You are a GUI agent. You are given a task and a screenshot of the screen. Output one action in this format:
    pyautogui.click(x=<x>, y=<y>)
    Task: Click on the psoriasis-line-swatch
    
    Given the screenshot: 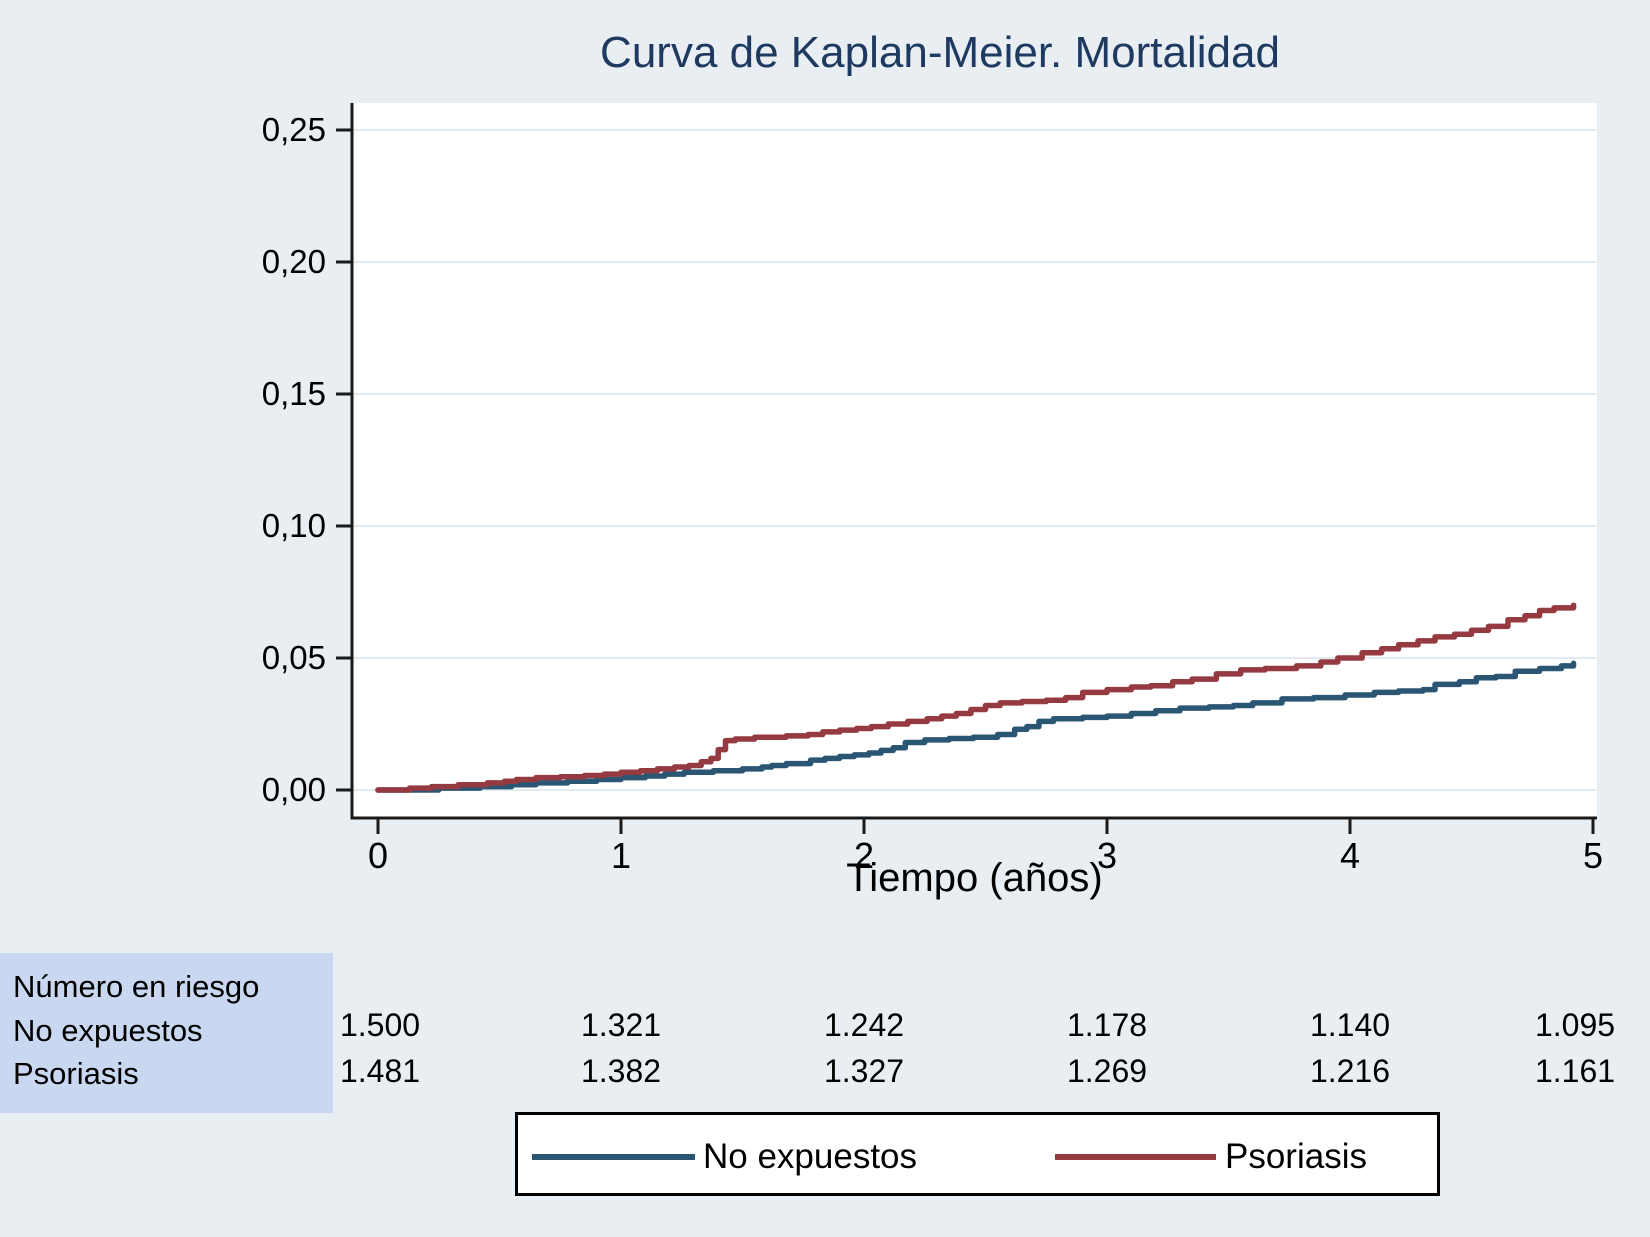 What is the action you would take?
    pyautogui.click(x=1135, y=1157)
    